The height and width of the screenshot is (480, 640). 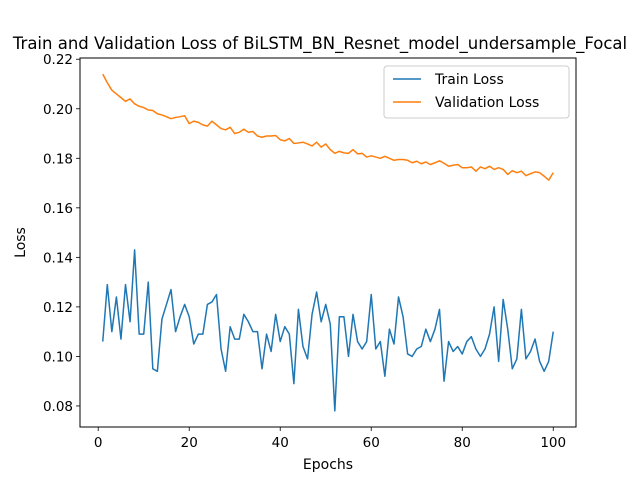 What do you see at coordinates (61, 233) in the screenshot?
I see `y-axis-ticks: 0.08 0.10 0.12 0.14 0.16 0.18 0.20 0.22` at bounding box center [61, 233].